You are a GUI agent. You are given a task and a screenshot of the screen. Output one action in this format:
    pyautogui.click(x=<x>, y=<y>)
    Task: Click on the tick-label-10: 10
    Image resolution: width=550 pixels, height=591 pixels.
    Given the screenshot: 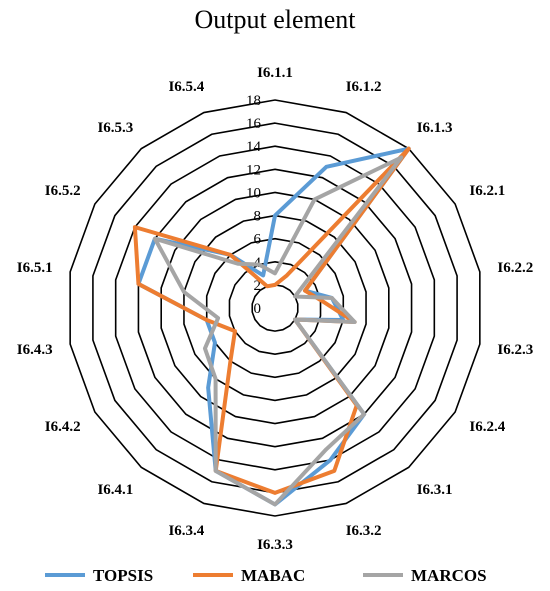 What is the action you would take?
    pyautogui.click(x=253, y=193)
    